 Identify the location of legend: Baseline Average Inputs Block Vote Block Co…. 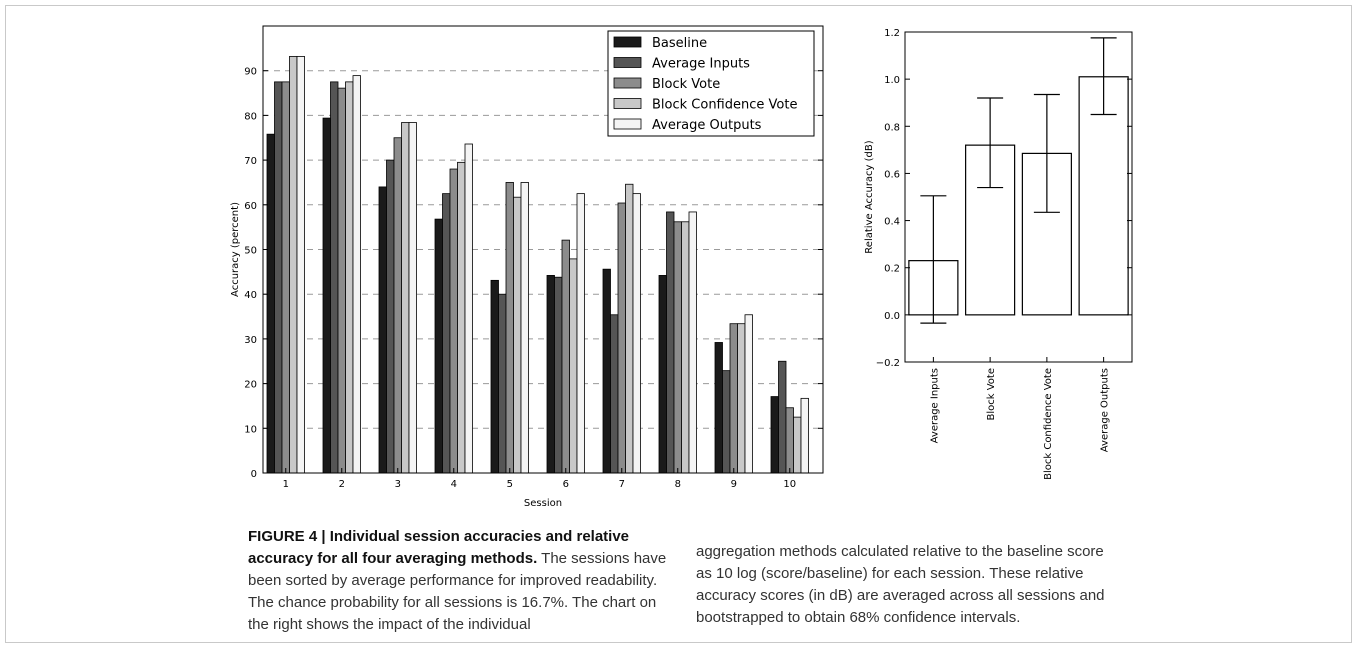
(711, 83).